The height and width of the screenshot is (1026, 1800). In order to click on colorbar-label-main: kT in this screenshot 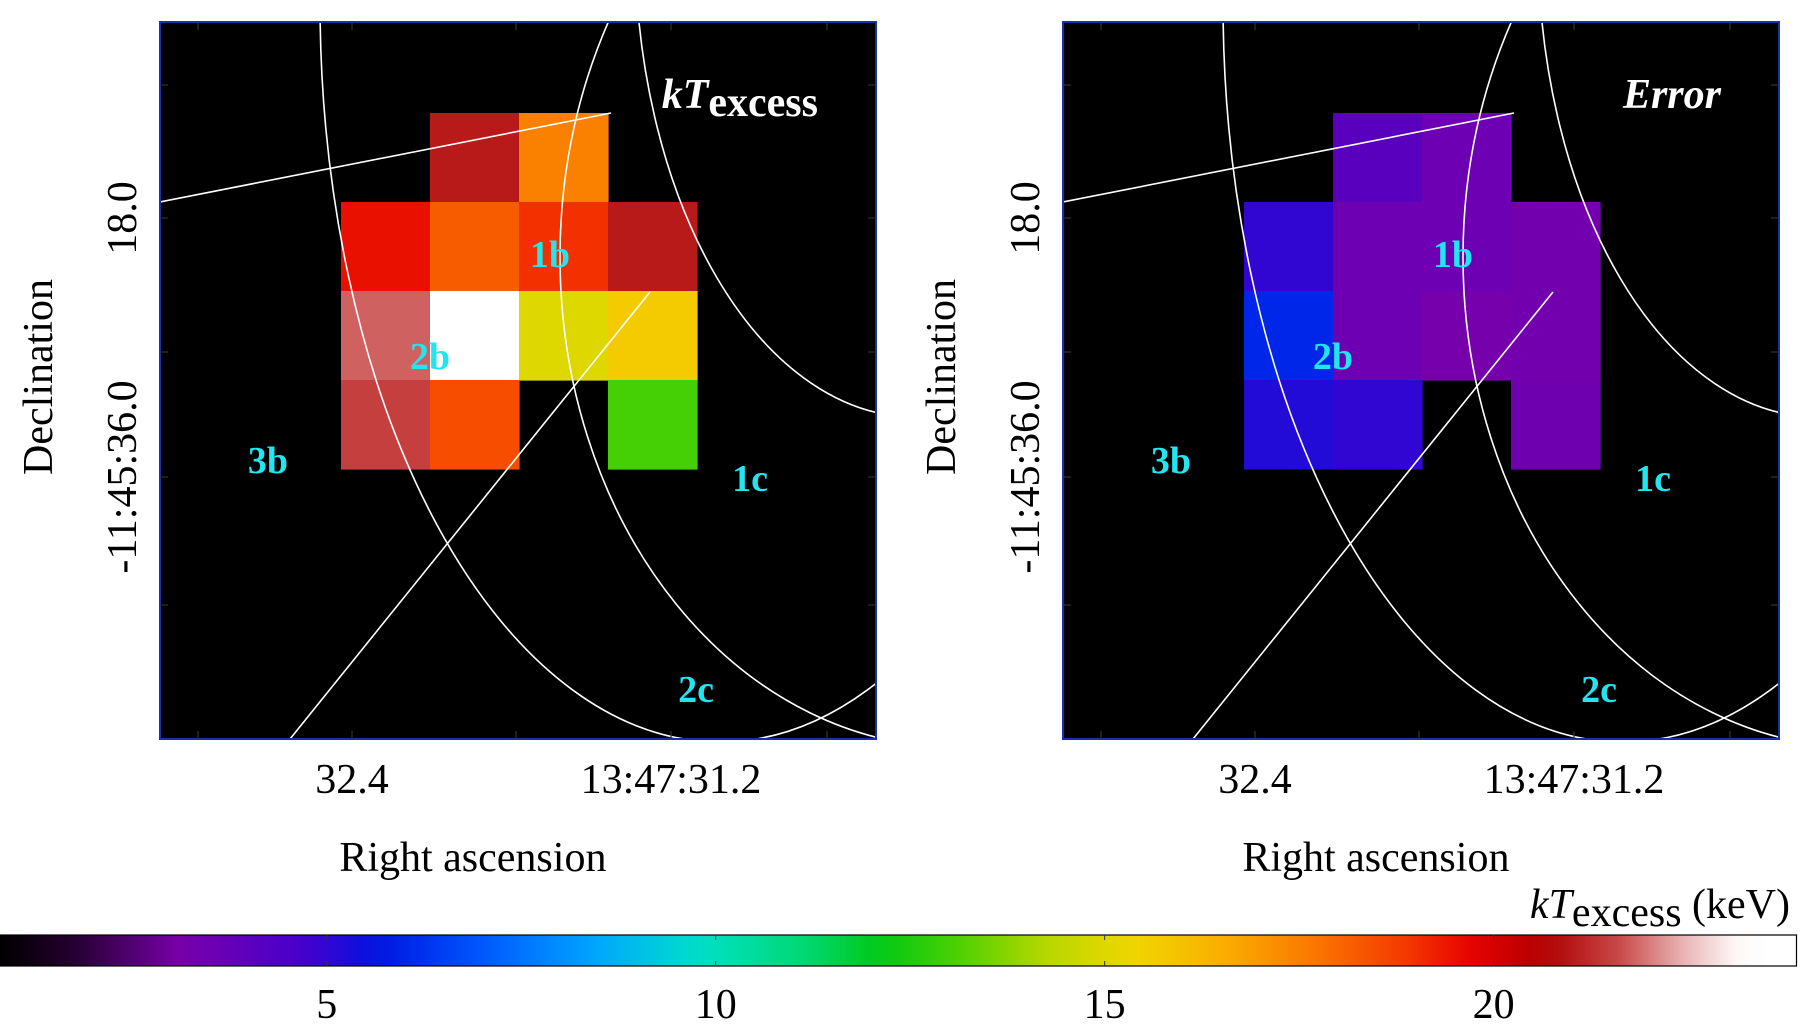, I will do `click(1552, 905)`.